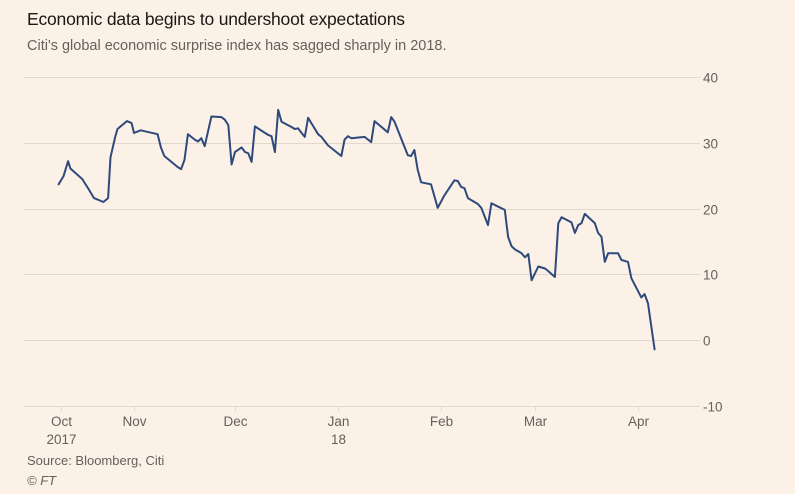 This screenshot has height=494, width=795. What do you see at coordinates (710, 210) in the screenshot?
I see `y-tick-label: 20` at bounding box center [710, 210].